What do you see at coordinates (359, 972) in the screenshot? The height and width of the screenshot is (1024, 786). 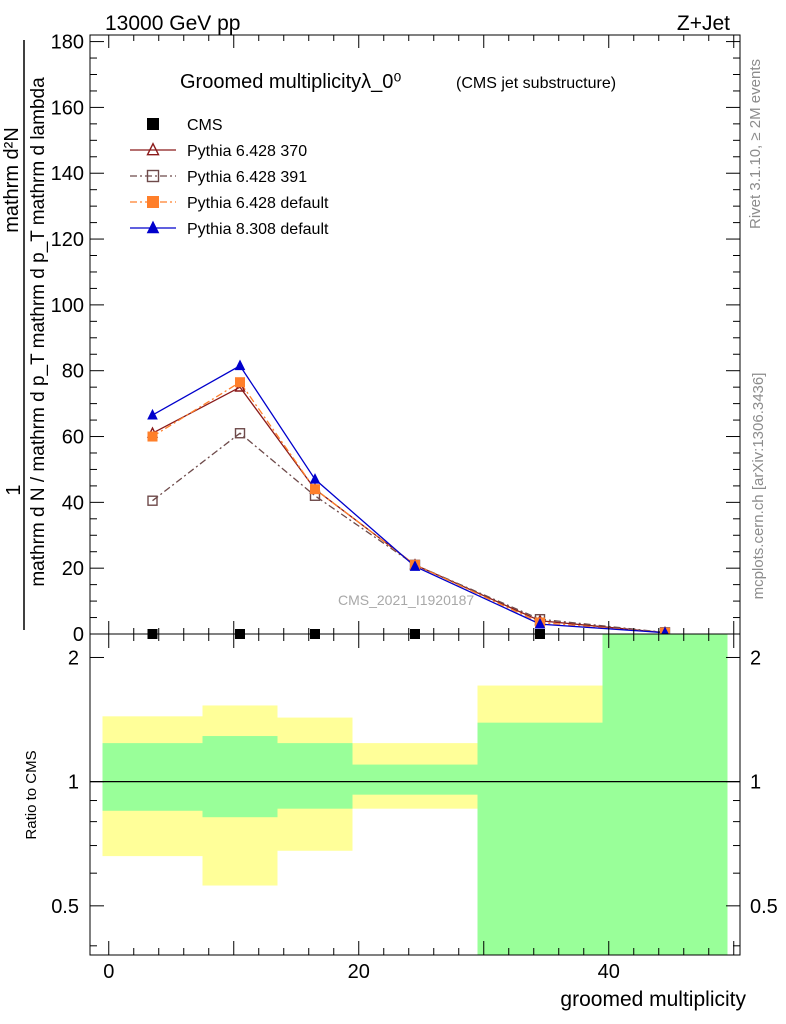 I see `x-tick-label: 20` at bounding box center [359, 972].